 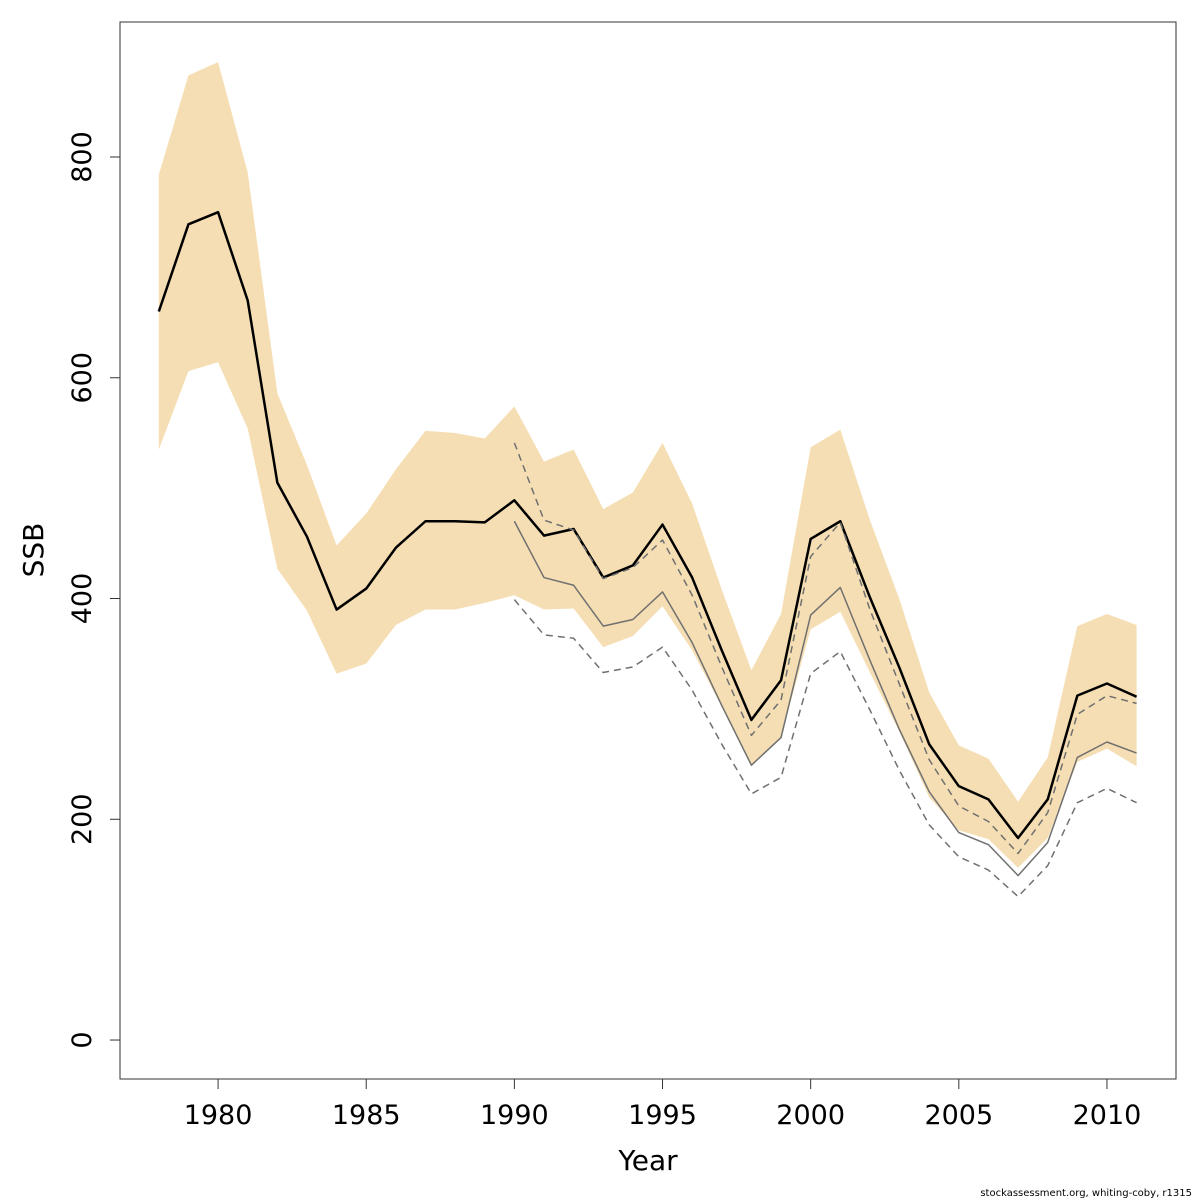 I want to click on y-tick-label: 800, so click(x=82, y=157).